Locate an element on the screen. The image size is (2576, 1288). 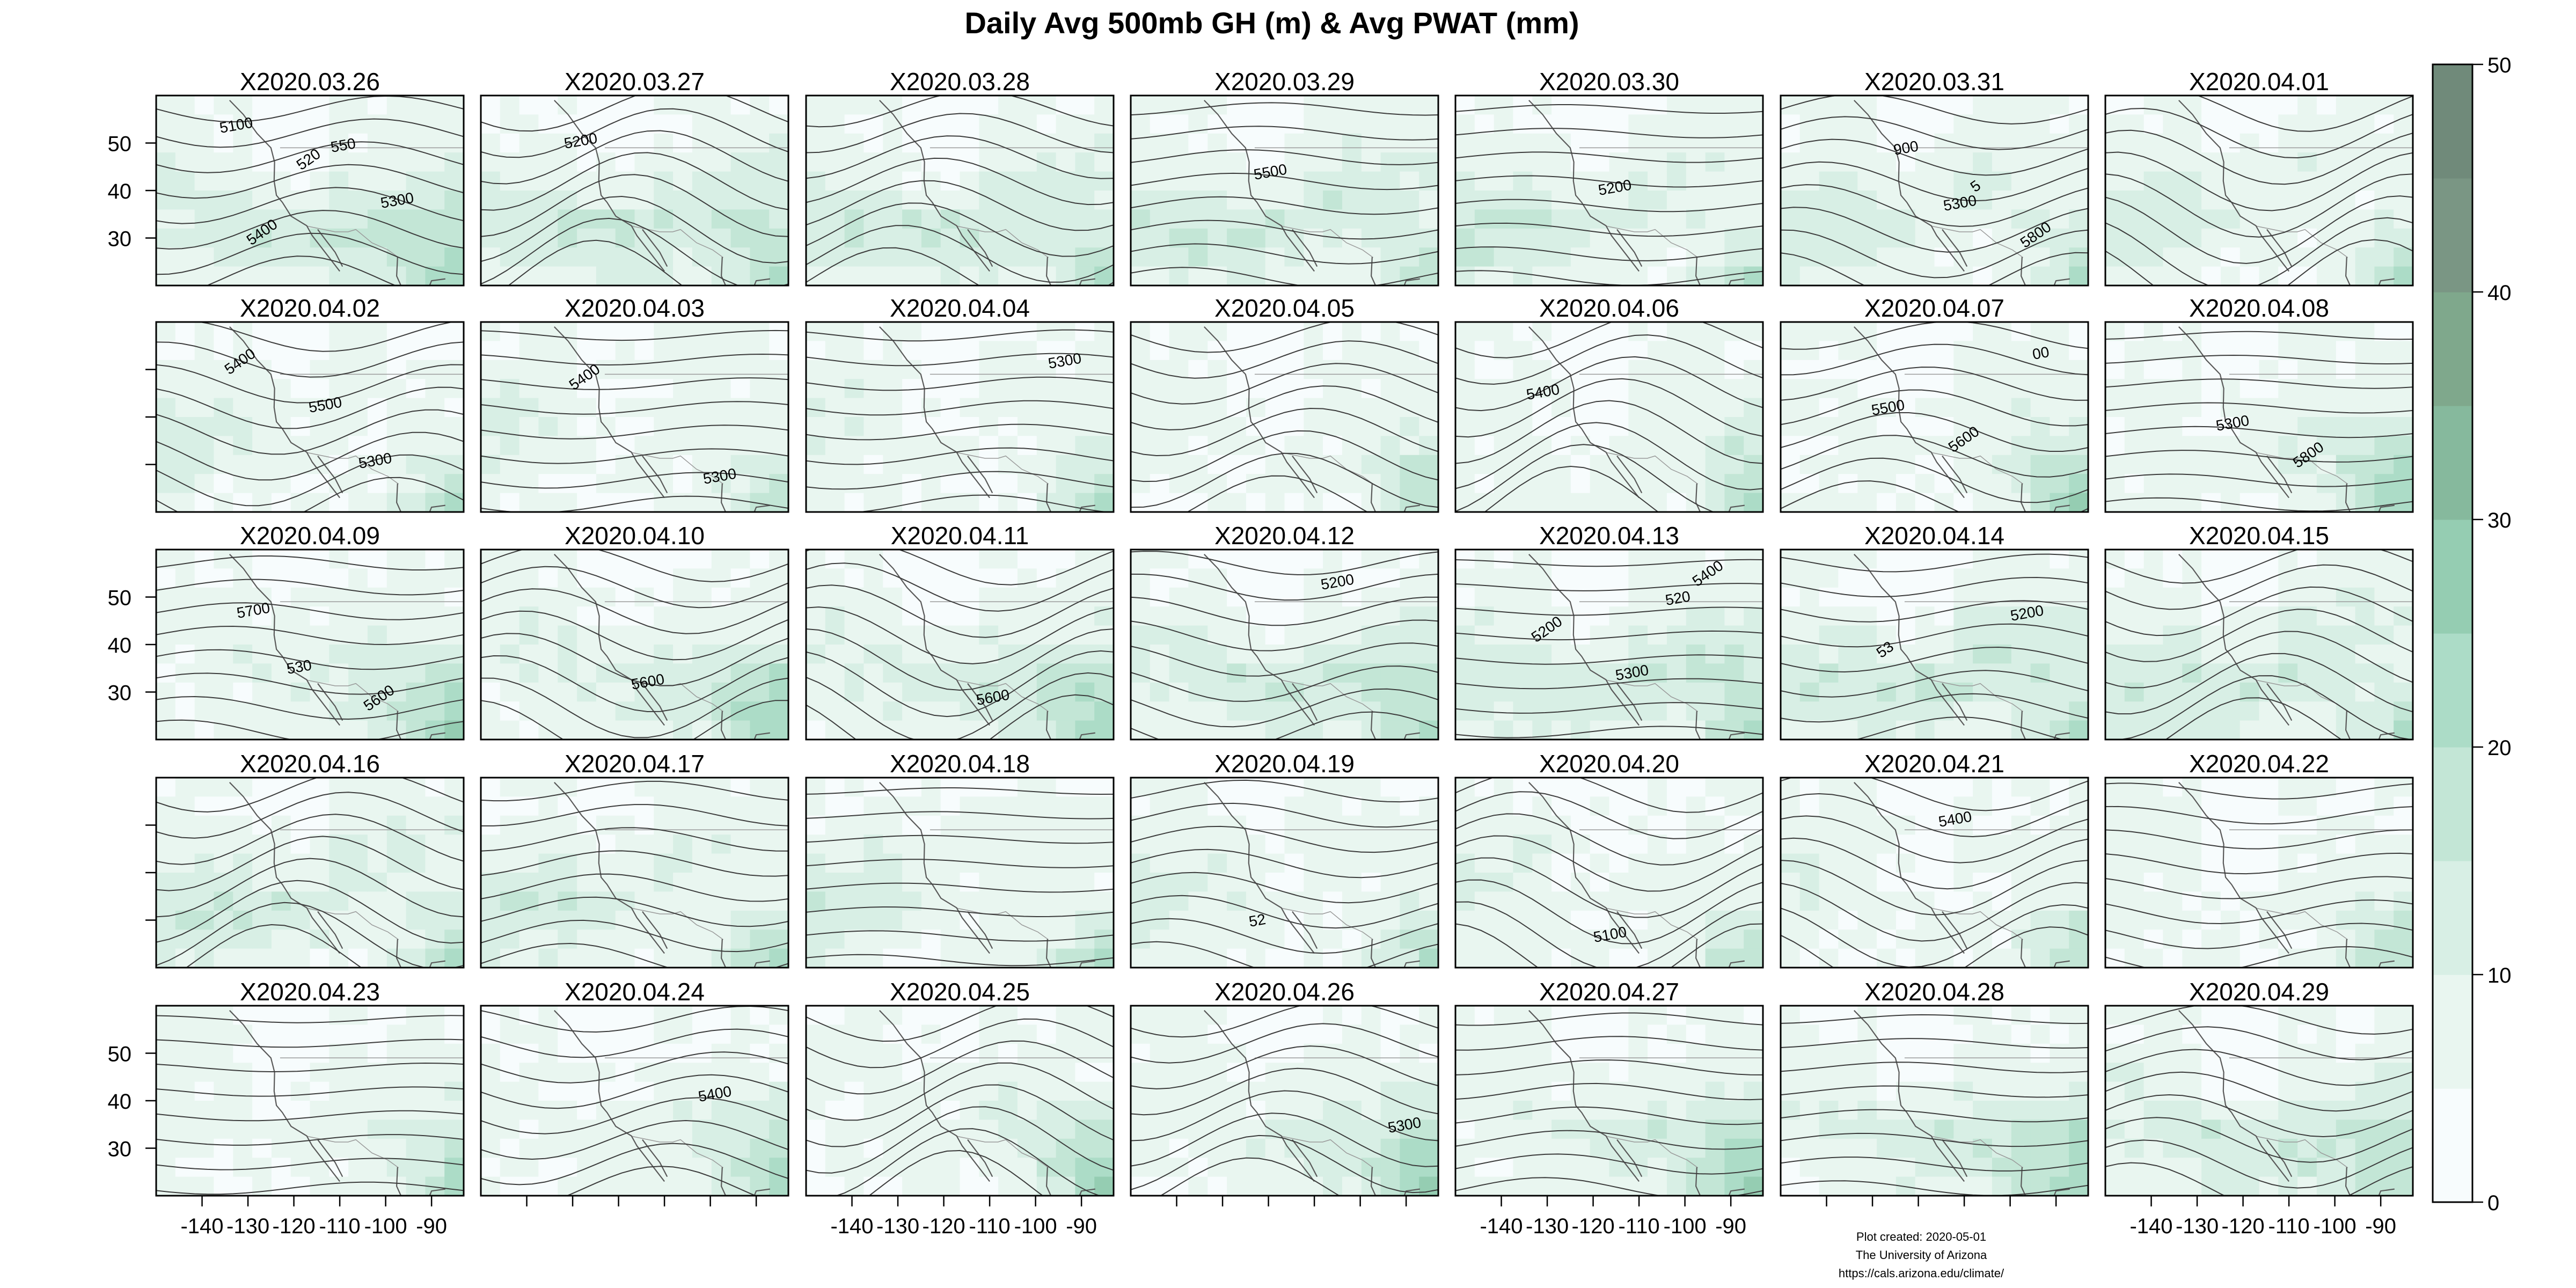
map-panel: X2020.04.09 is located at coordinates (310, 631).